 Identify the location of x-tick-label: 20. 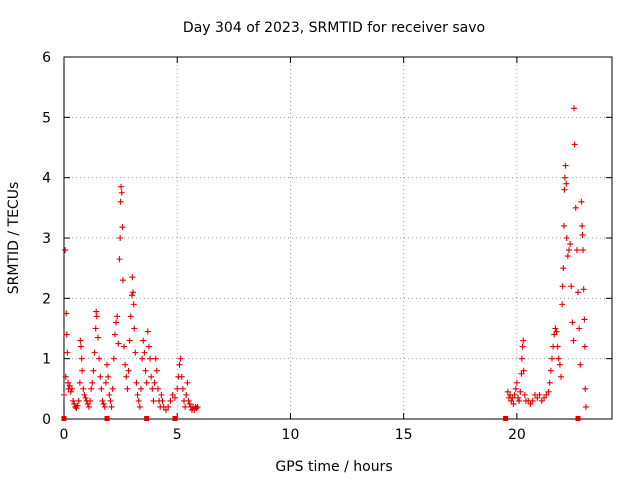
(517, 435).